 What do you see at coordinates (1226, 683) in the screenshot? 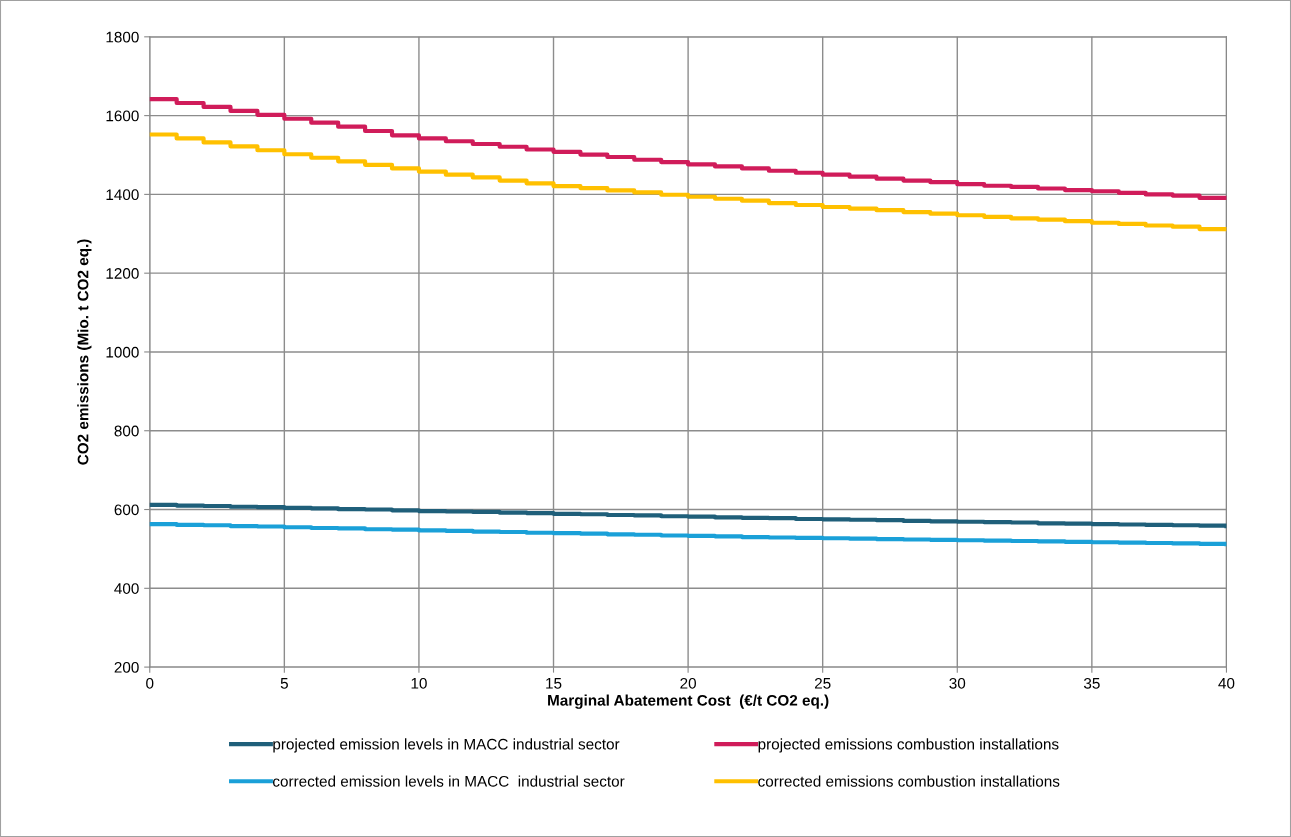
I see `x-tick-label: 40` at bounding box center [1226, 683].